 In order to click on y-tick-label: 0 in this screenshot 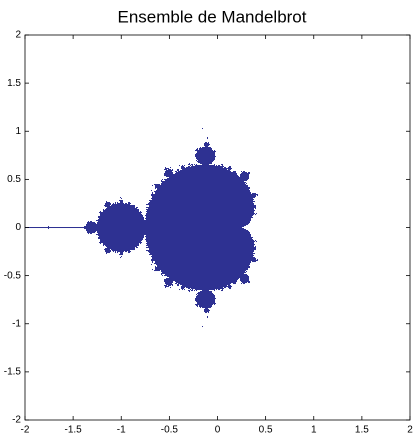, I will do `click(18, 227)`.